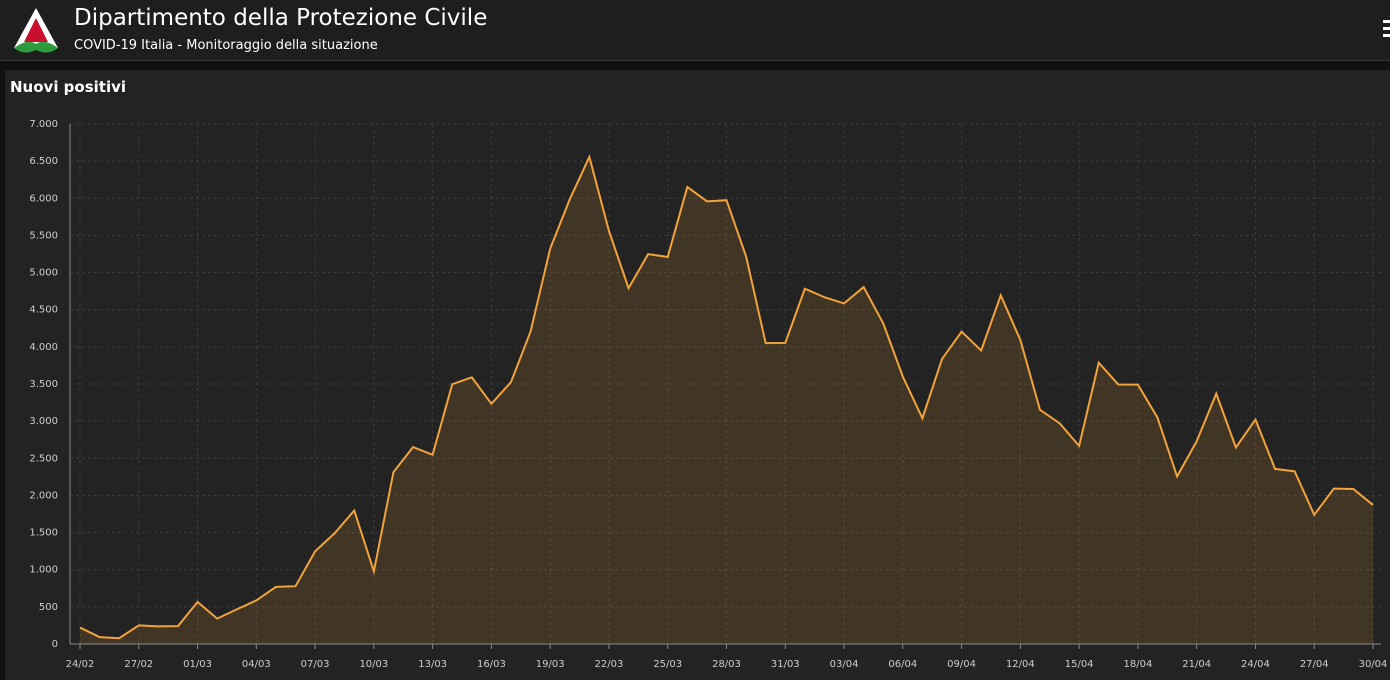 This screenshot has width=1390, height=680. What do you see at coordinates (48, 607) in the screenshot?
I see `y-tick-label: 500` at bounding box center [48, 607].